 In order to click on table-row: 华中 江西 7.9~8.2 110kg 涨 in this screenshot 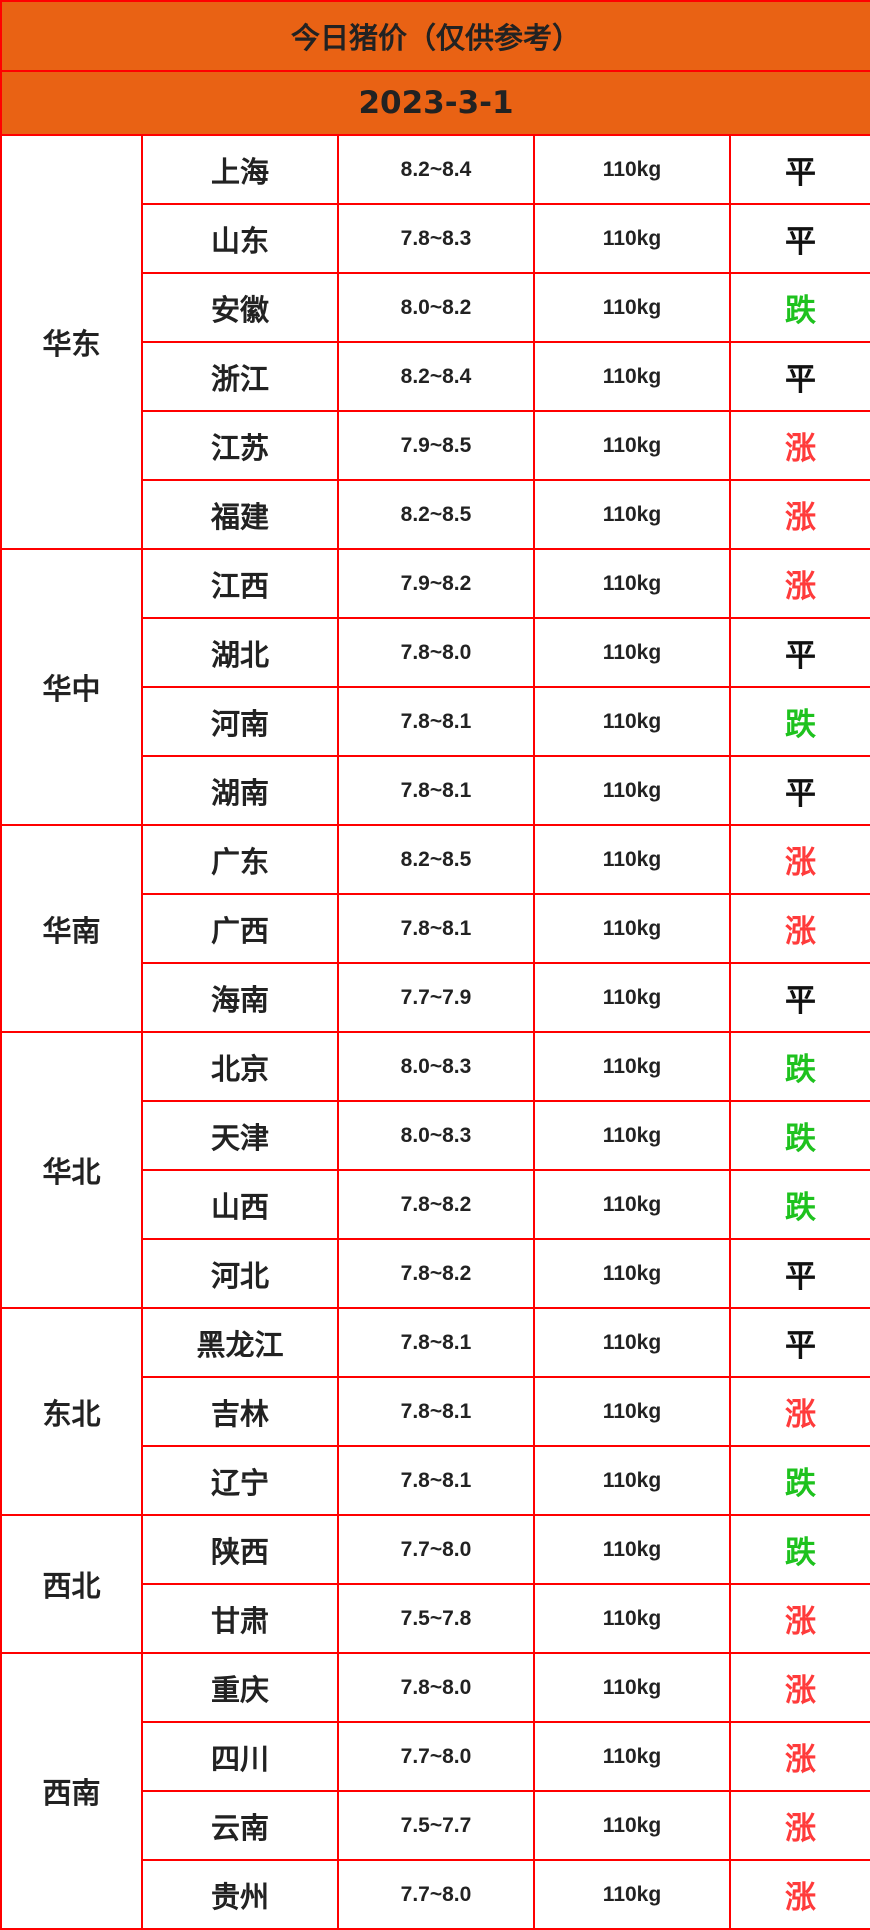, I will do `click(435, 687)`.